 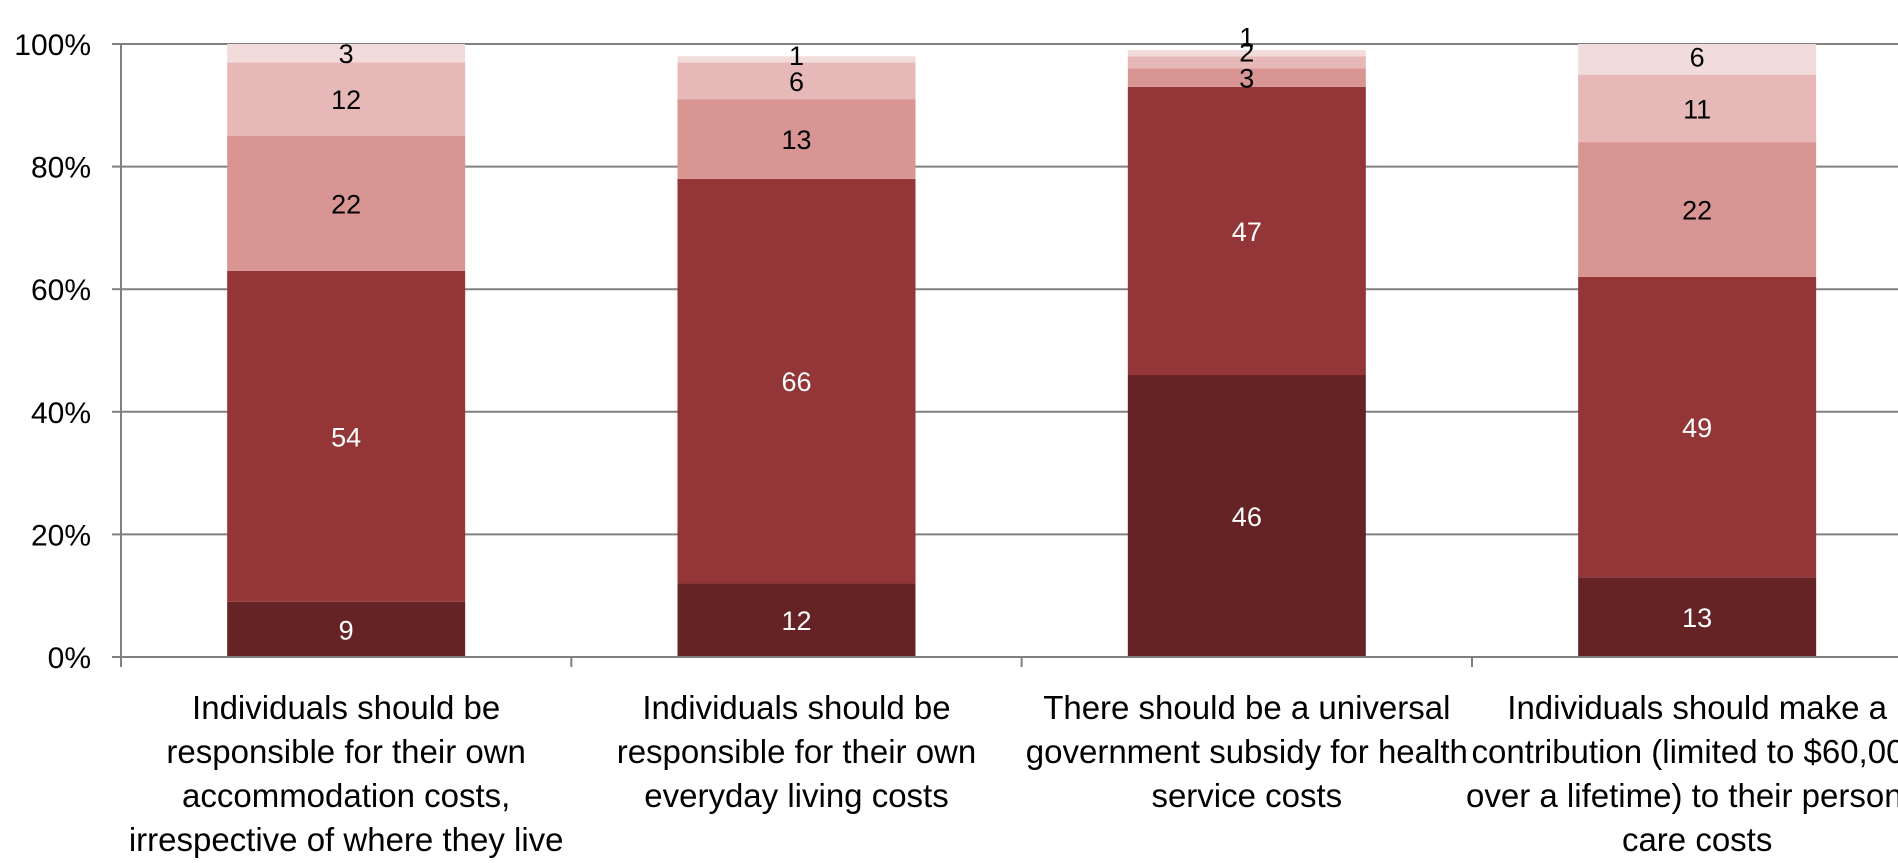 I want to click on data-label: 54, so click(x=346, y=437).